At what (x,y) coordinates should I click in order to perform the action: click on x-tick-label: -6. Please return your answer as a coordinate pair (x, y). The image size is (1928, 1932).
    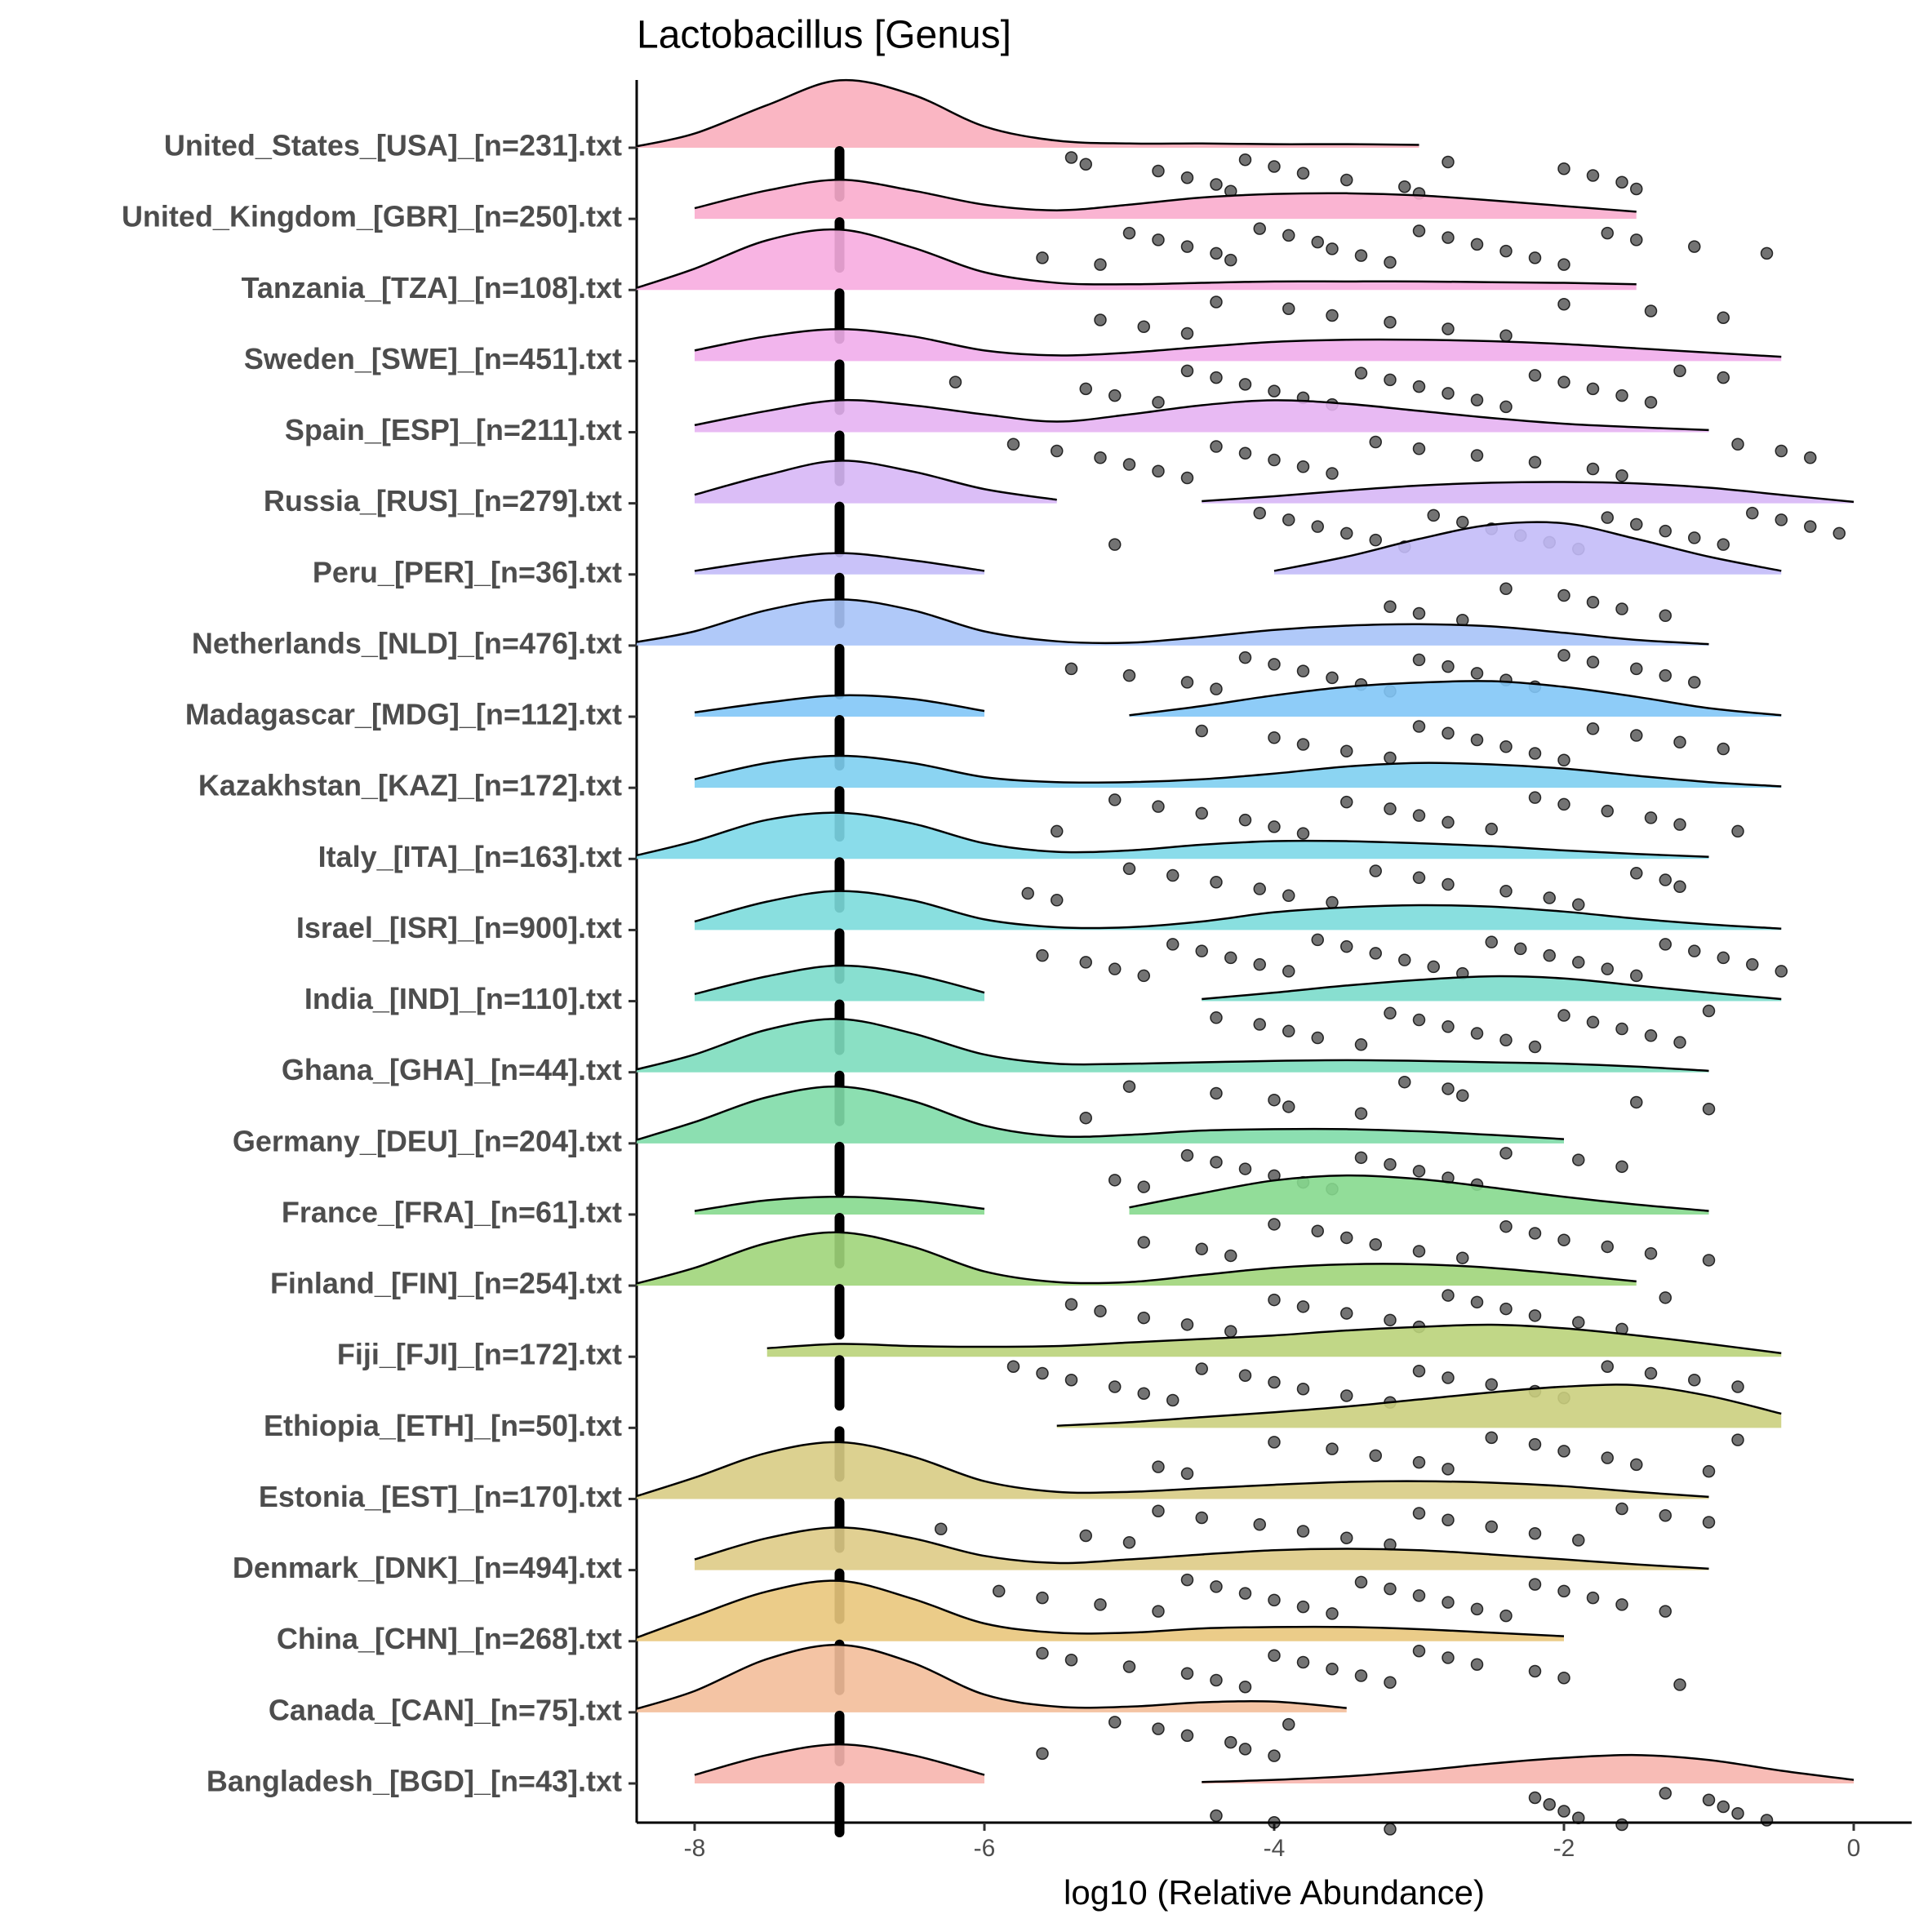
    Looking at the image, I should click on (985, 1848).